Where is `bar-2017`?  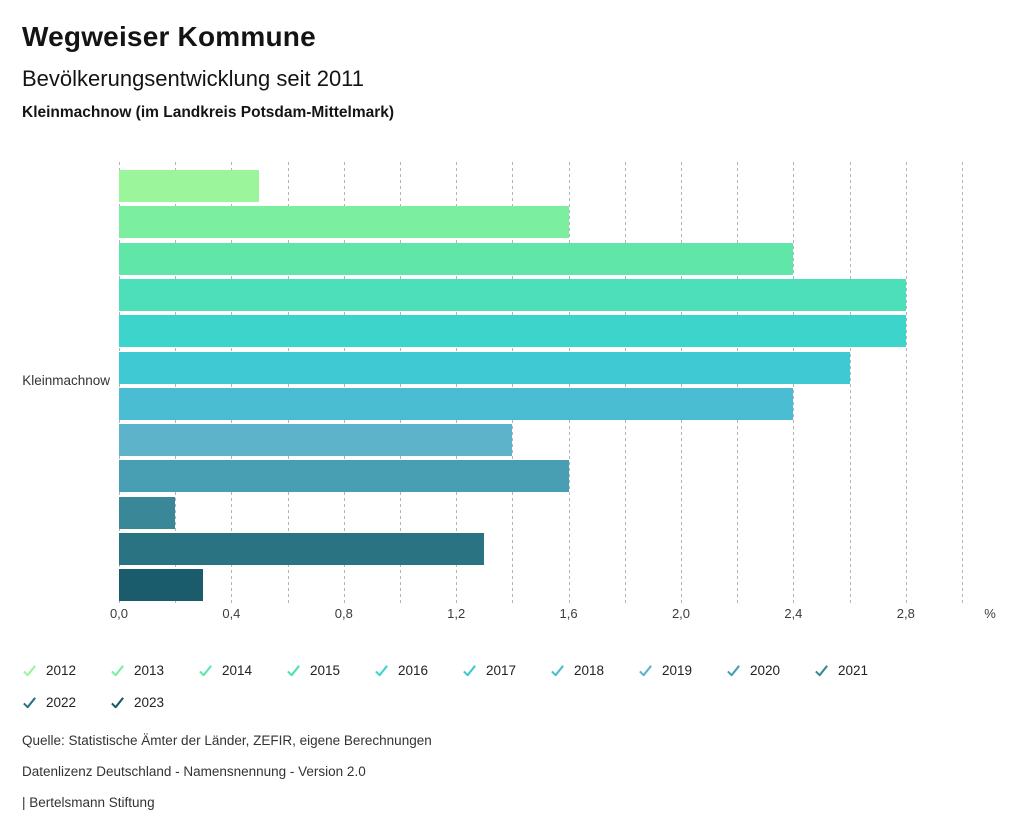 bar-2017 is located at coordinates (484, 367).